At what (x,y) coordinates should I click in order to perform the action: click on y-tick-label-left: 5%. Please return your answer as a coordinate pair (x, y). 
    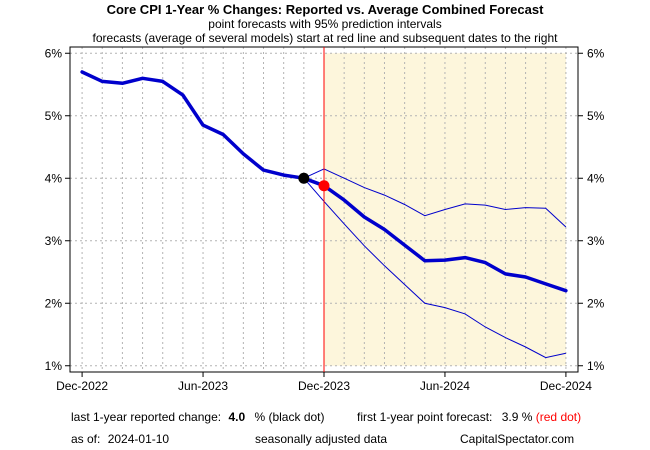
    Looking at the image, I should click on (54, 116).